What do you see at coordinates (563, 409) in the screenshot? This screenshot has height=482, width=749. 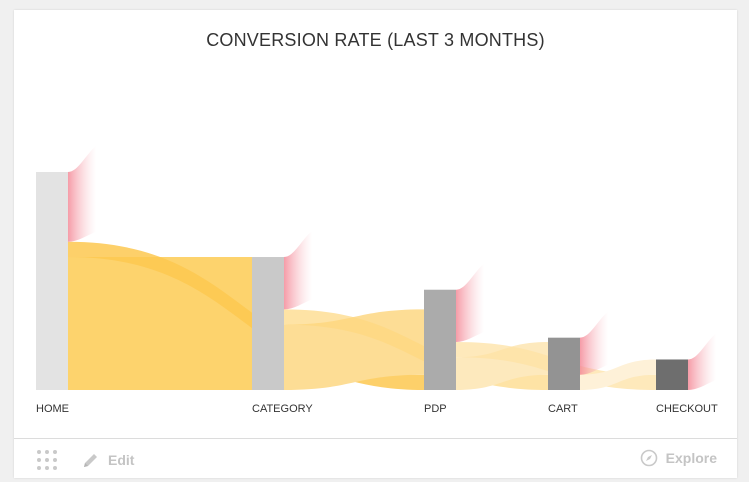 I see `stage-label-cart: CART` at bounding box center [563, 409].